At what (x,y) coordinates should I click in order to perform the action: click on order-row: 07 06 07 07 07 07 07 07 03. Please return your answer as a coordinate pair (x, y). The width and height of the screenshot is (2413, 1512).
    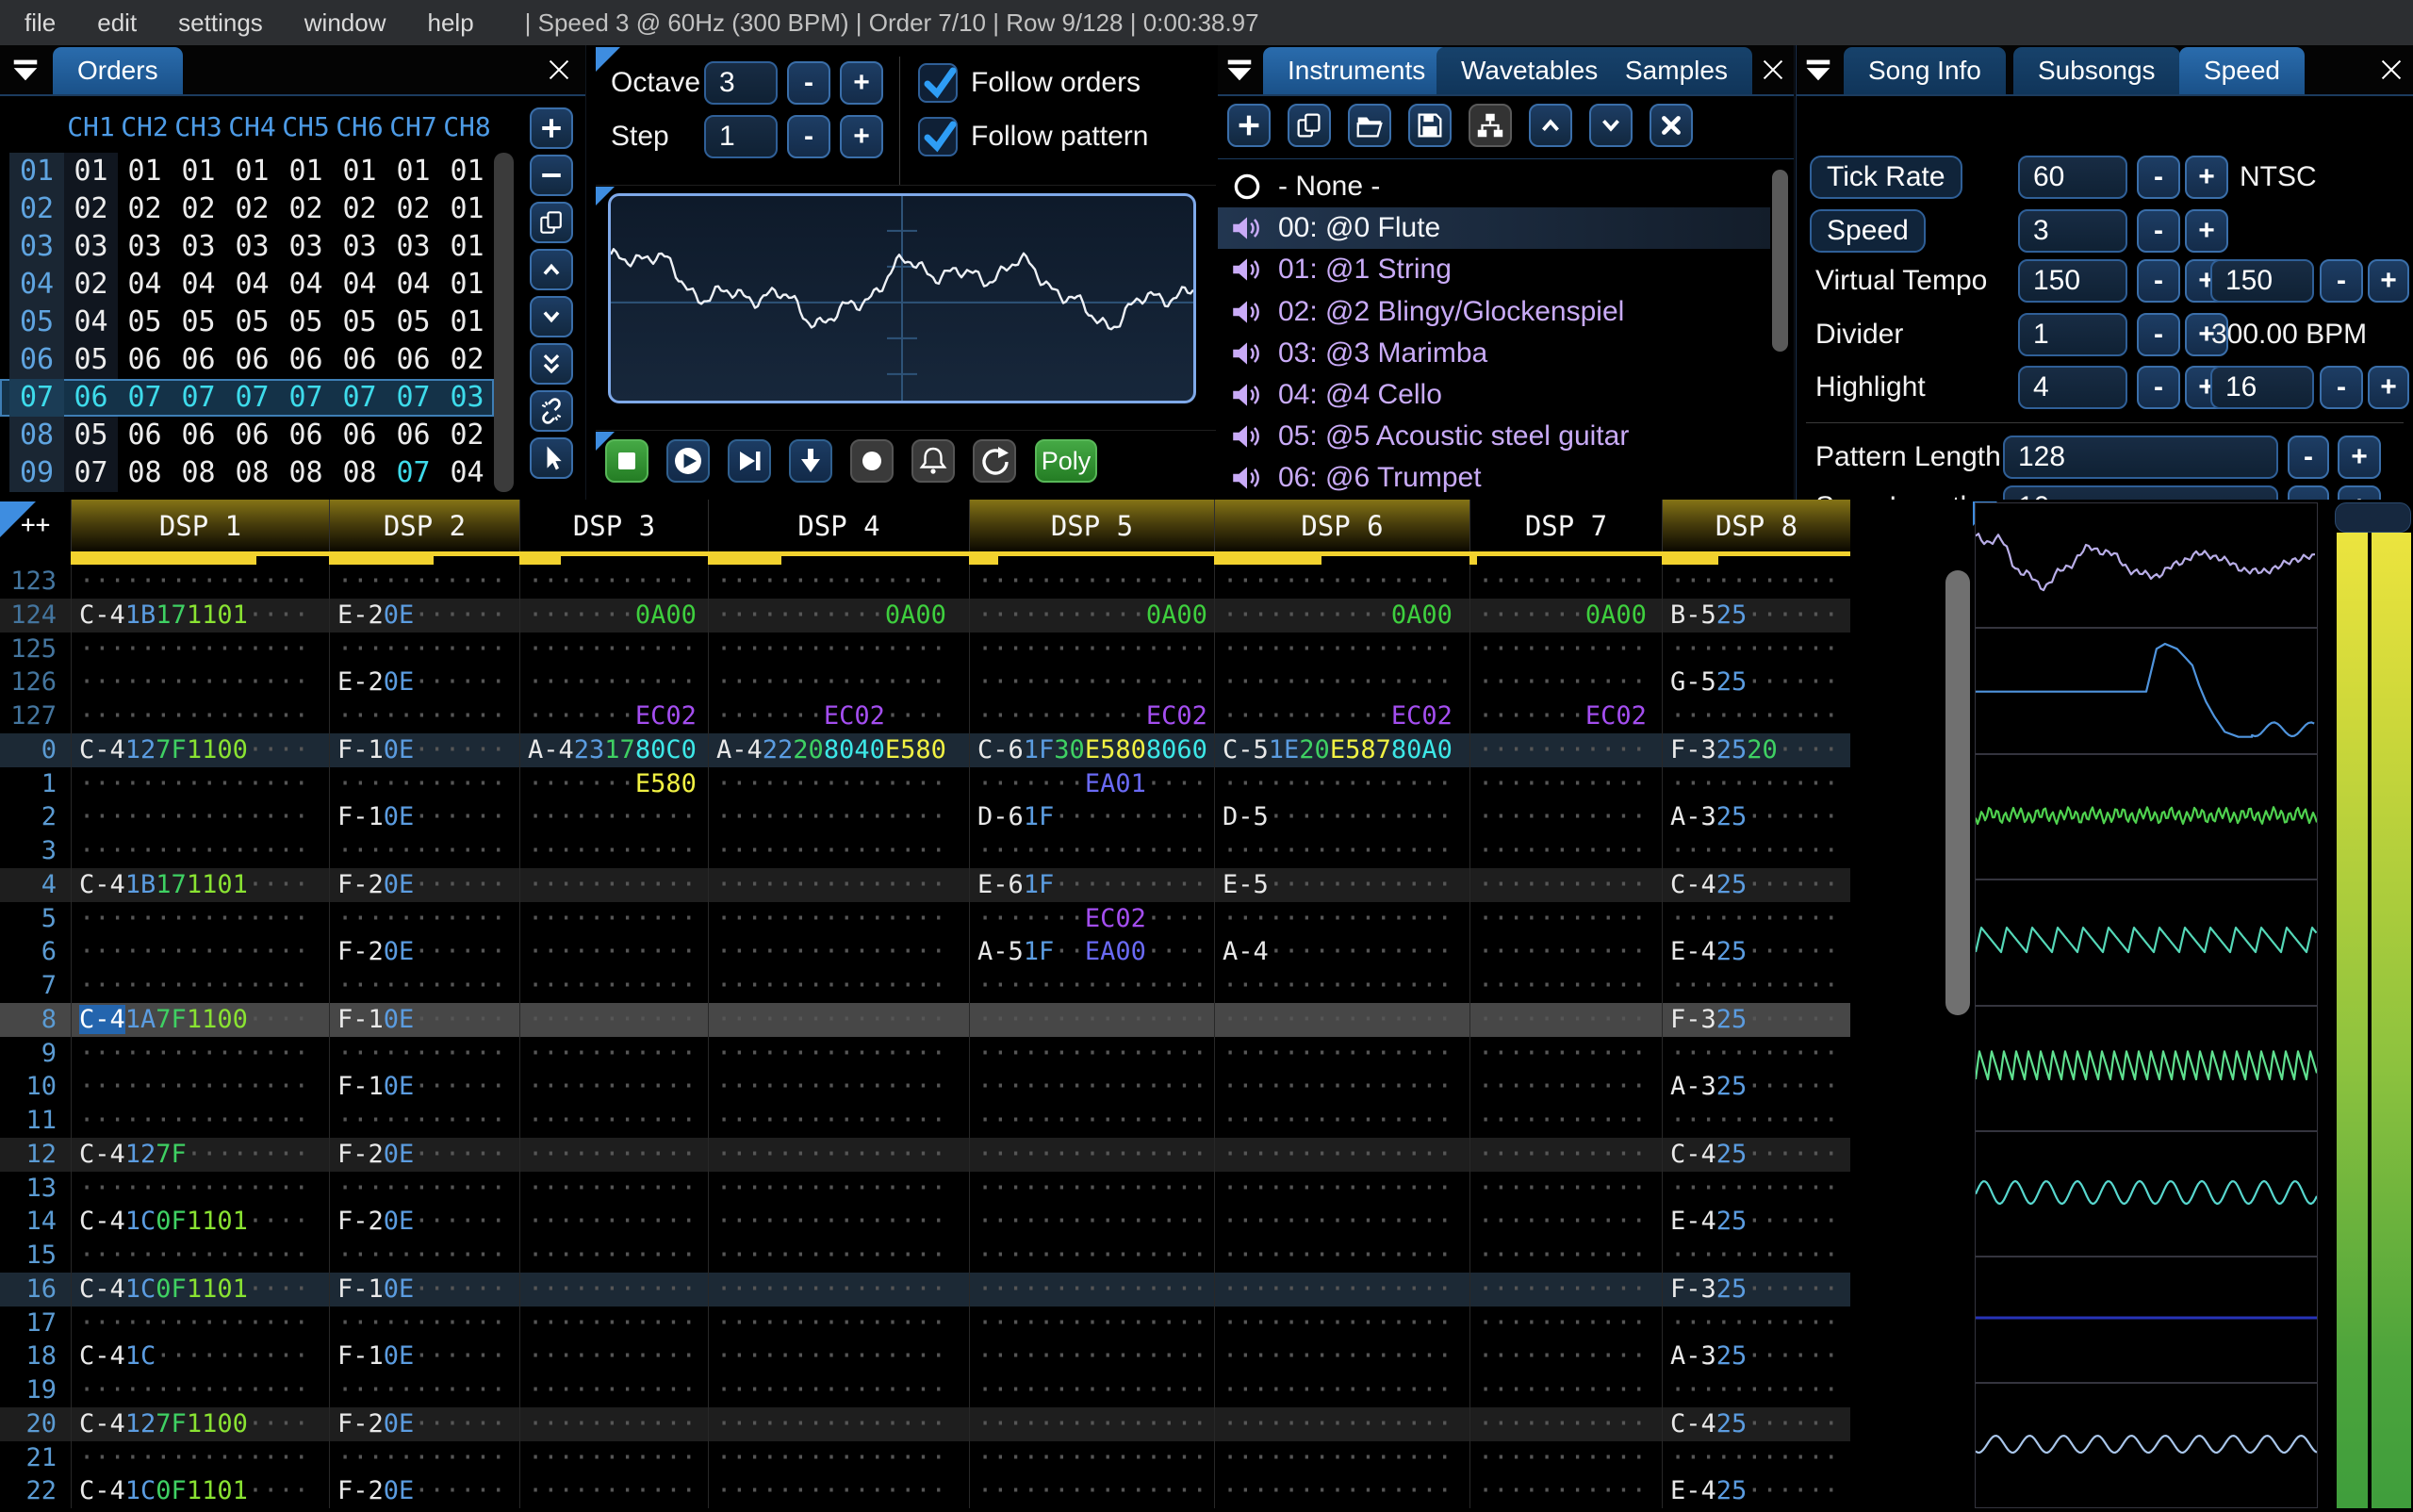
    Looking at the image, I should click on (247, 398).